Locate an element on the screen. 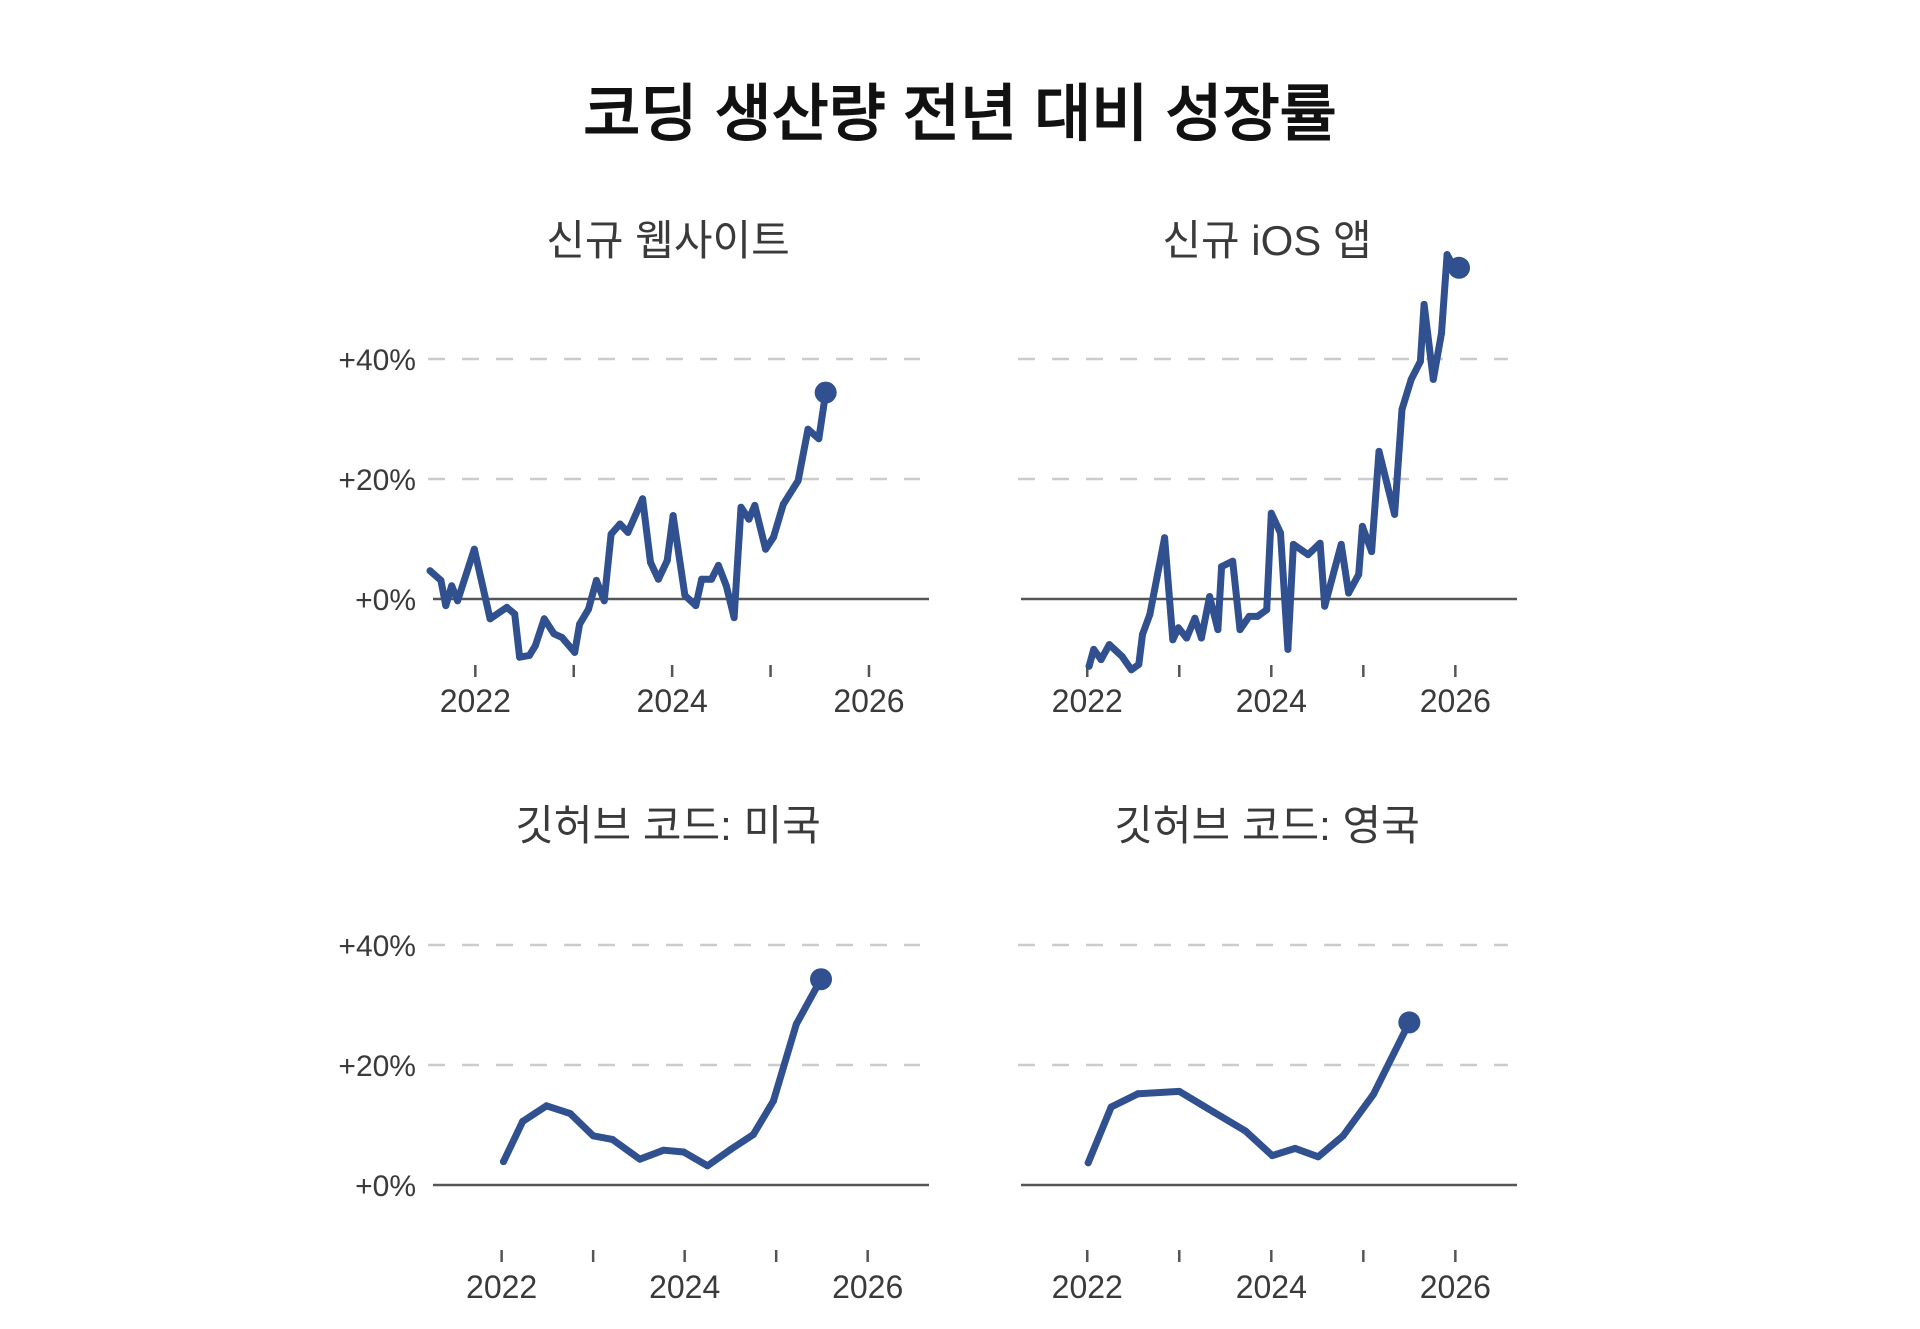 This screenshot has height=1329, width=1920. x-tick-label: 2026 is located at coordinates (1455, 701).